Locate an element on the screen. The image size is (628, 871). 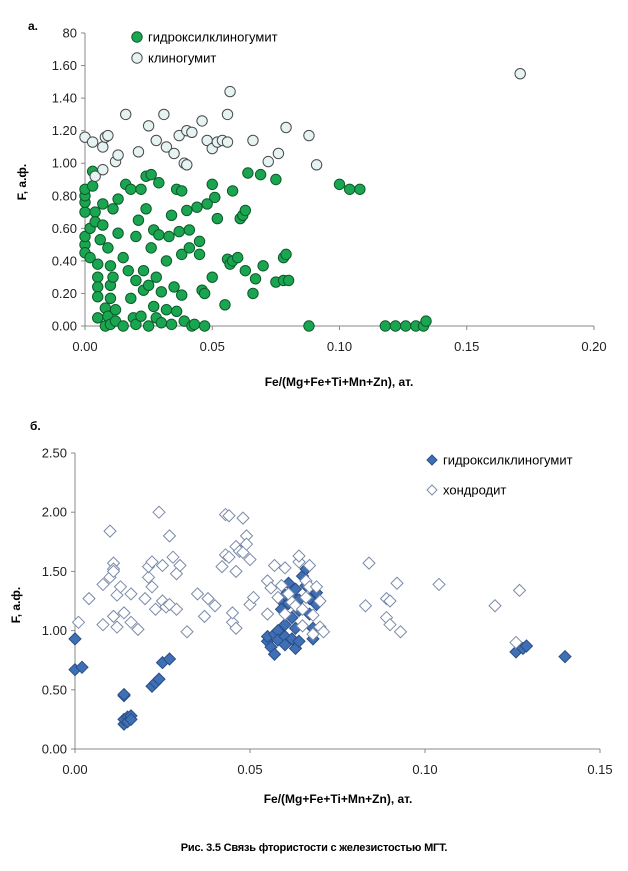
y-tick-label: 0.50 is located at coordinates (54, 689).